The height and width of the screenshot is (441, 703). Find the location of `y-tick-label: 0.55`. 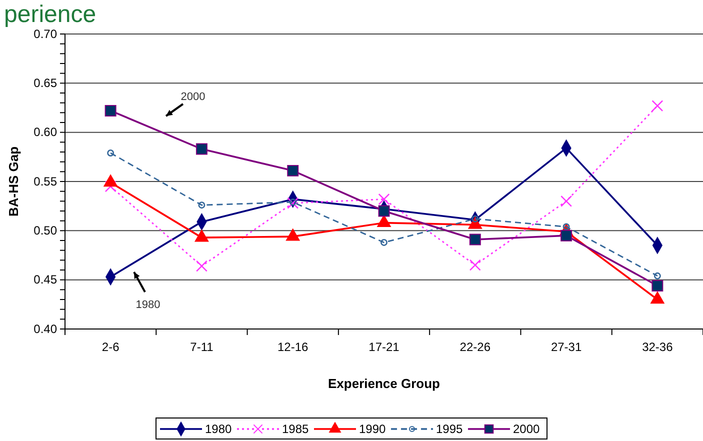

y-tick-label: 0.55 is located at coordinates (46, 181).